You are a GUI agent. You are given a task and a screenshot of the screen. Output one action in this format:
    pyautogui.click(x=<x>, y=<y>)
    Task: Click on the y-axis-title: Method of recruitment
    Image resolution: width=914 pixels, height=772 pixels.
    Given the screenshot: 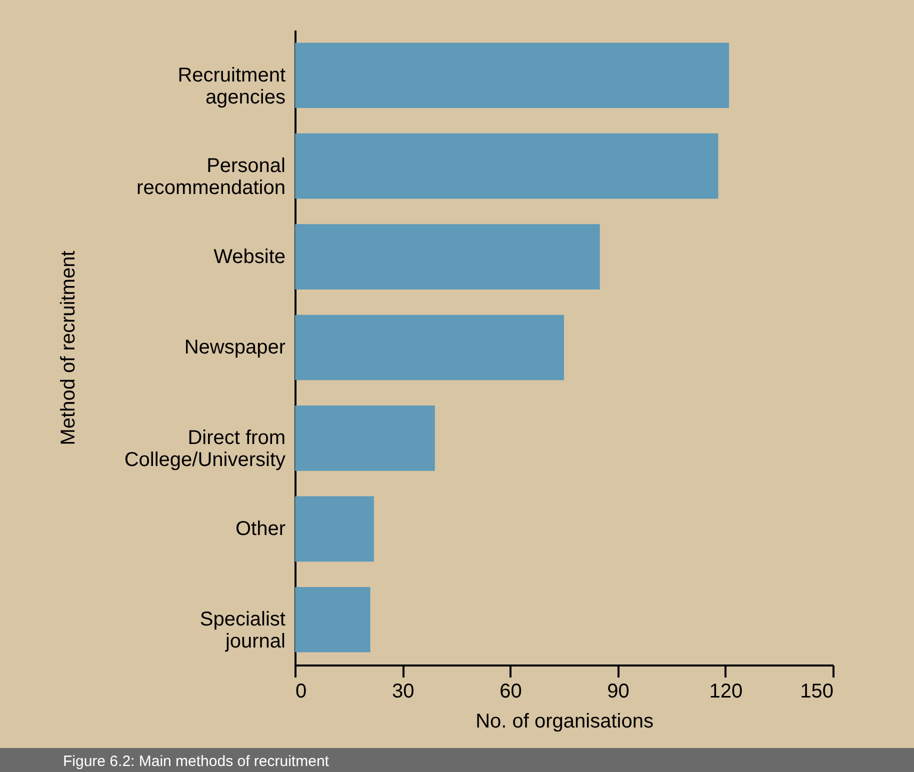 What is the action you would take?
    pyautogui.click(x=69, y=348)
    